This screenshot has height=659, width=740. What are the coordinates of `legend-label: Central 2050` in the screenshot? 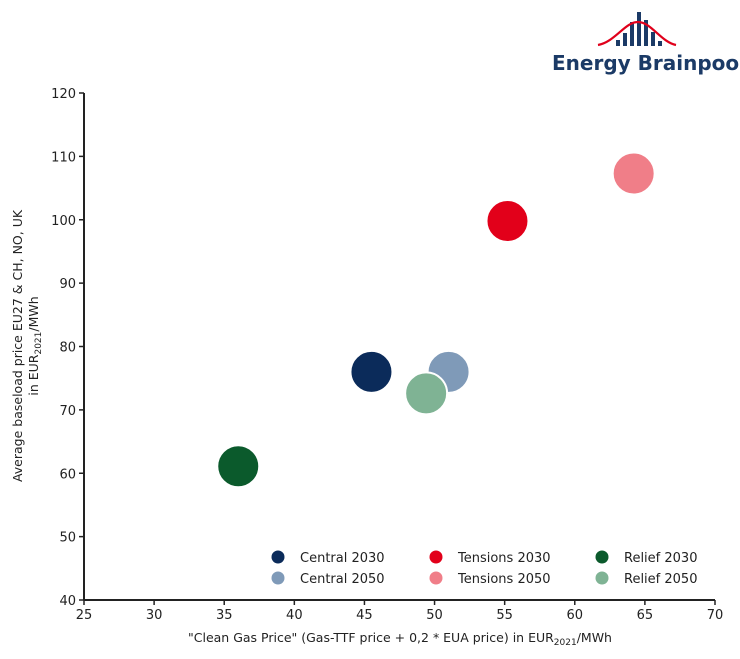 It's located at (342, 579).